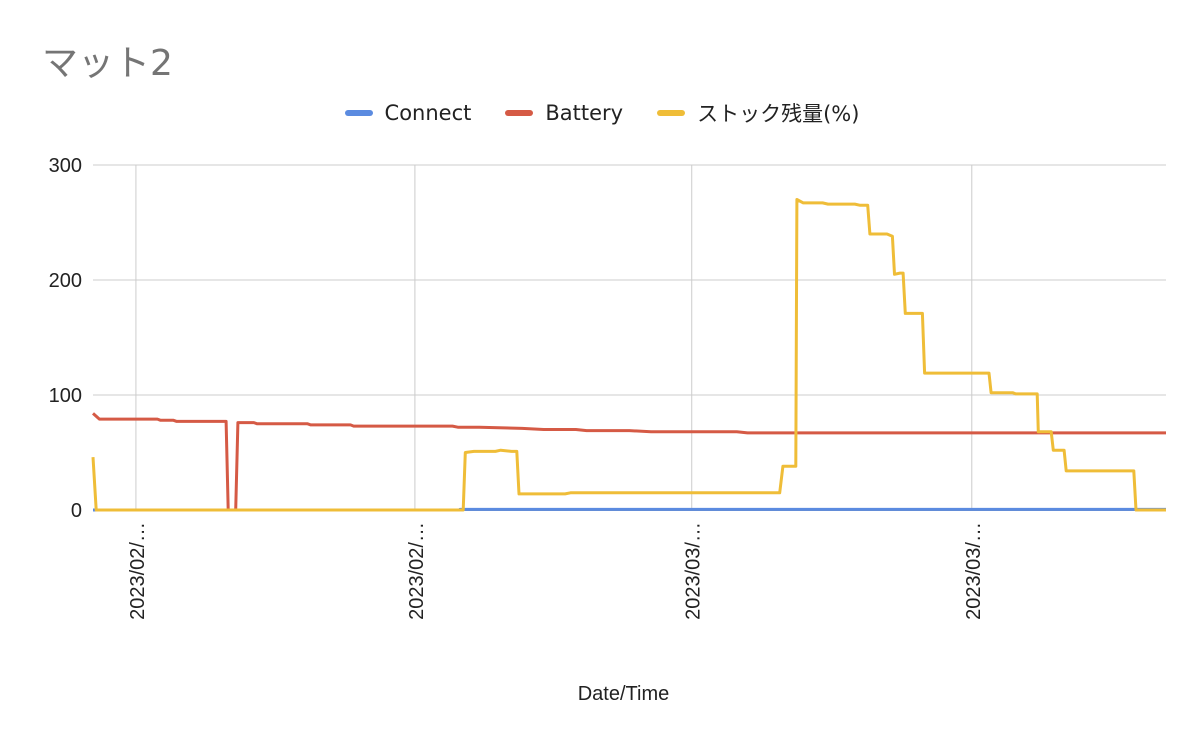  Describe the element at coordinates (65, 396) in the screenshot. I see `y-tick-label: 100` at that location.